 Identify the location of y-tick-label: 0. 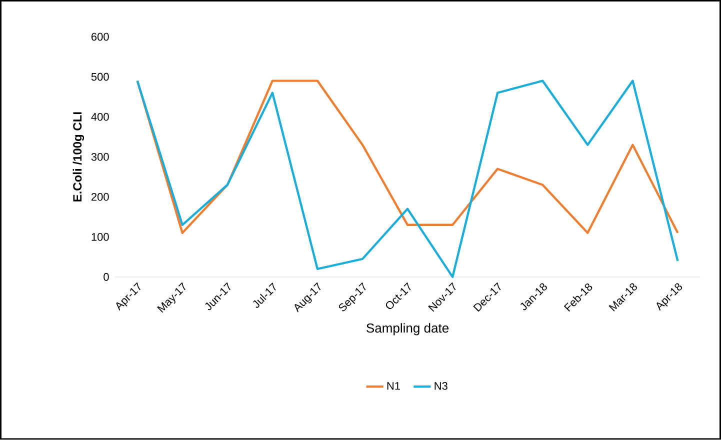
(106, 277).